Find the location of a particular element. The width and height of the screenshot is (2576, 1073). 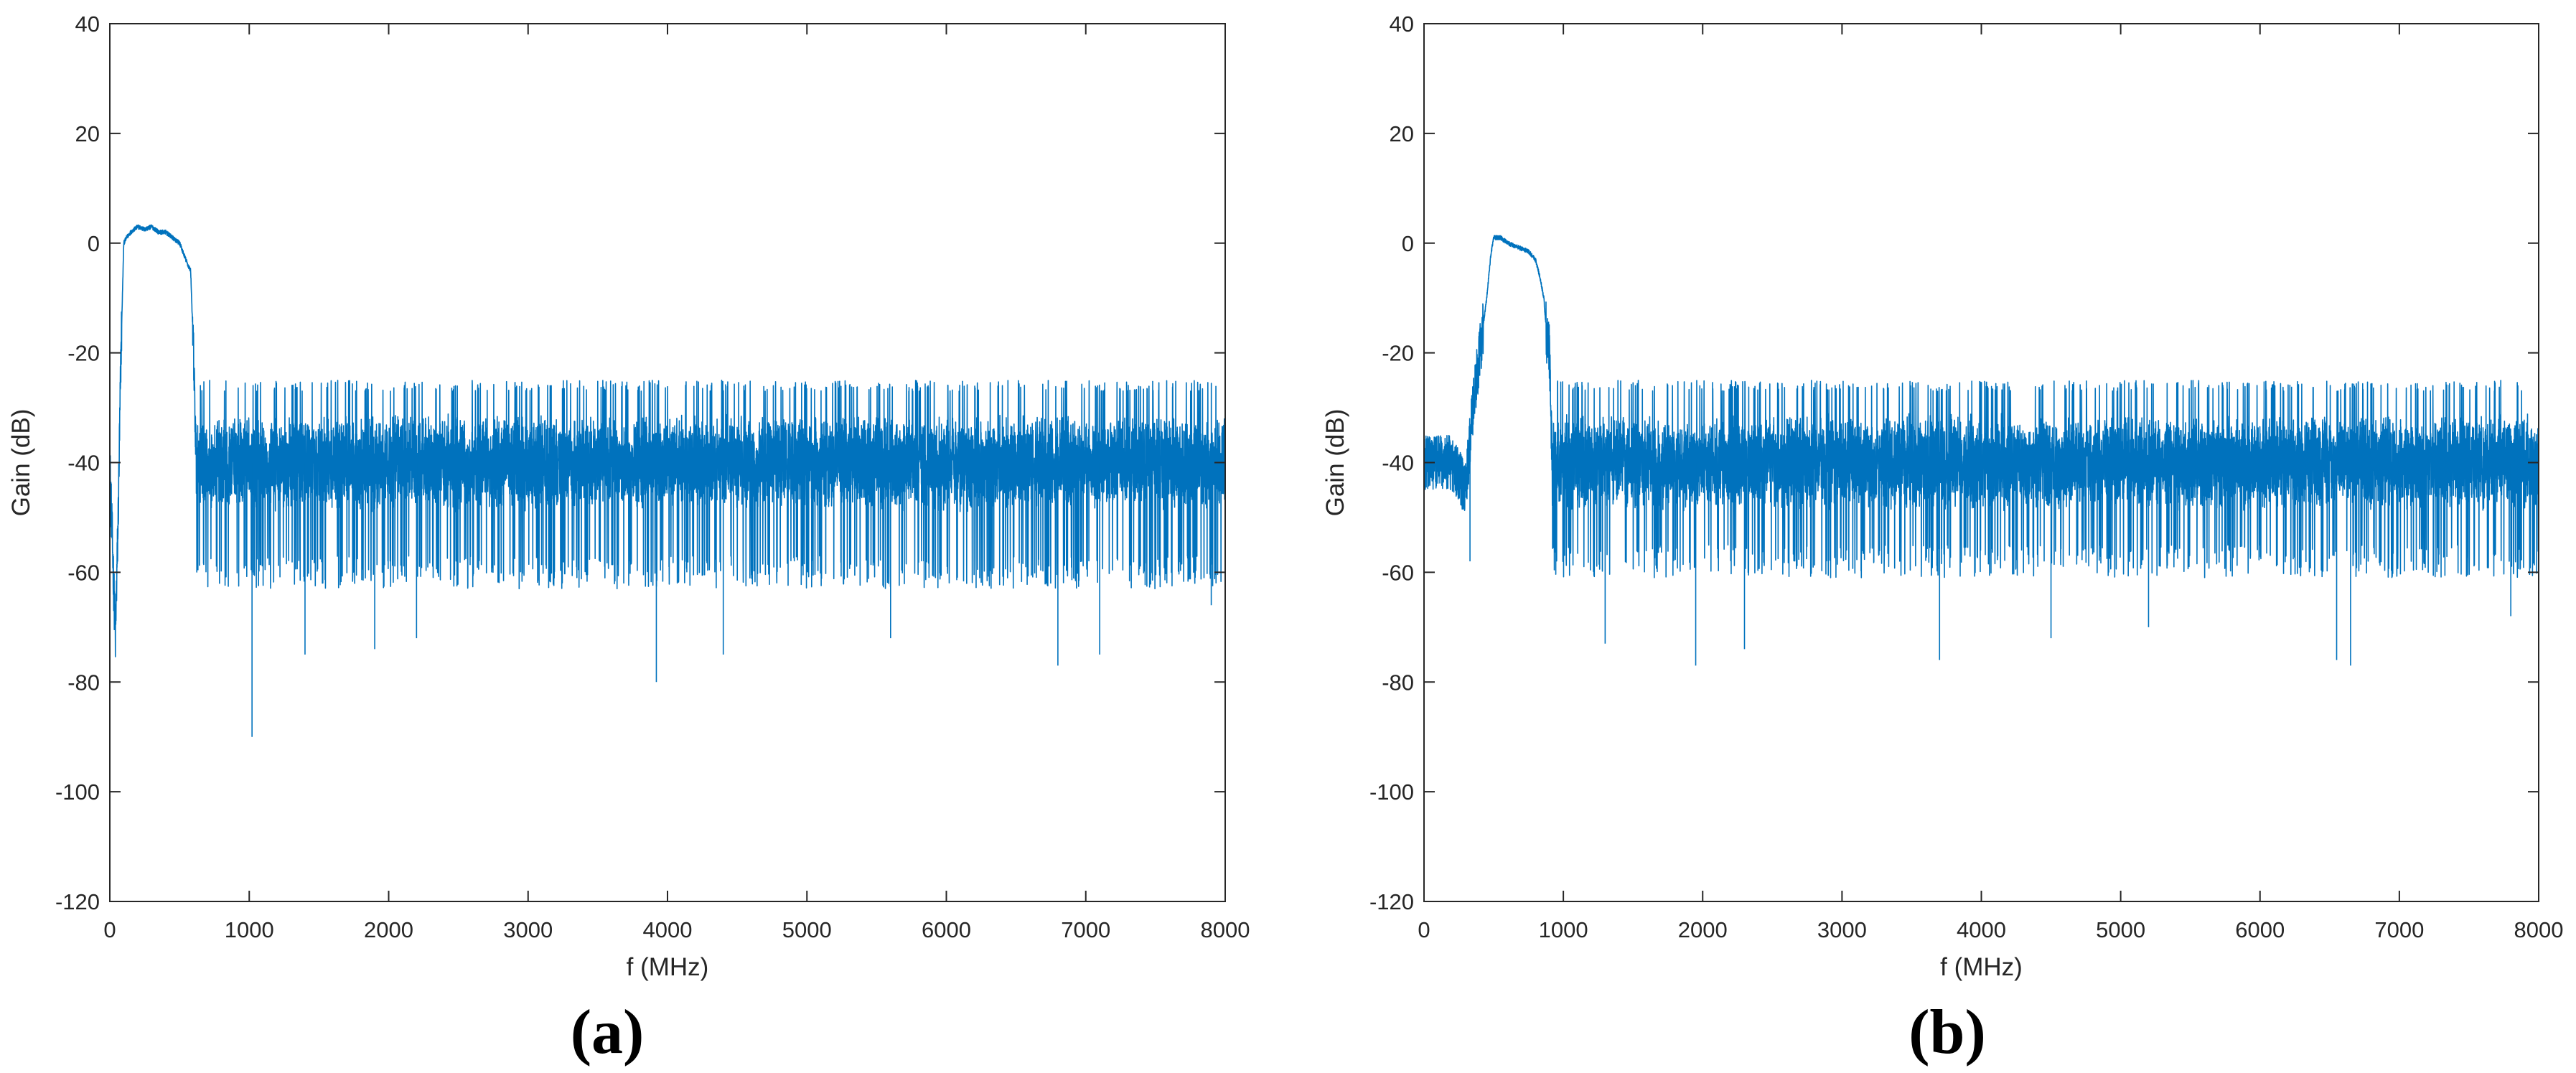

y-tick-label-b-3: -20 is located at coordinates (1398, 353).